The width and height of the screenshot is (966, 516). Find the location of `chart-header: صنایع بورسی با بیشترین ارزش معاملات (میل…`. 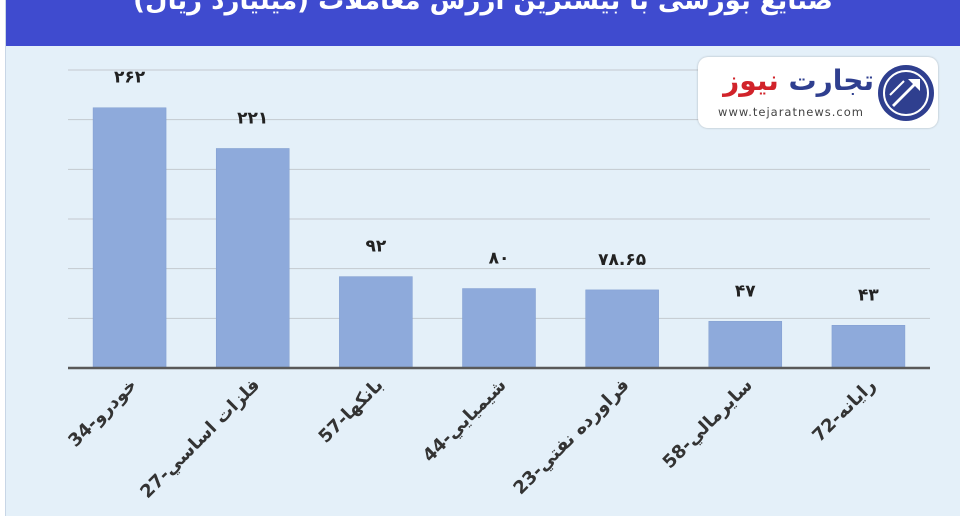

chart-header: صنایع بورسی با بیشترین ارزش معاملات (میل… is located at coordinates (483, 23).